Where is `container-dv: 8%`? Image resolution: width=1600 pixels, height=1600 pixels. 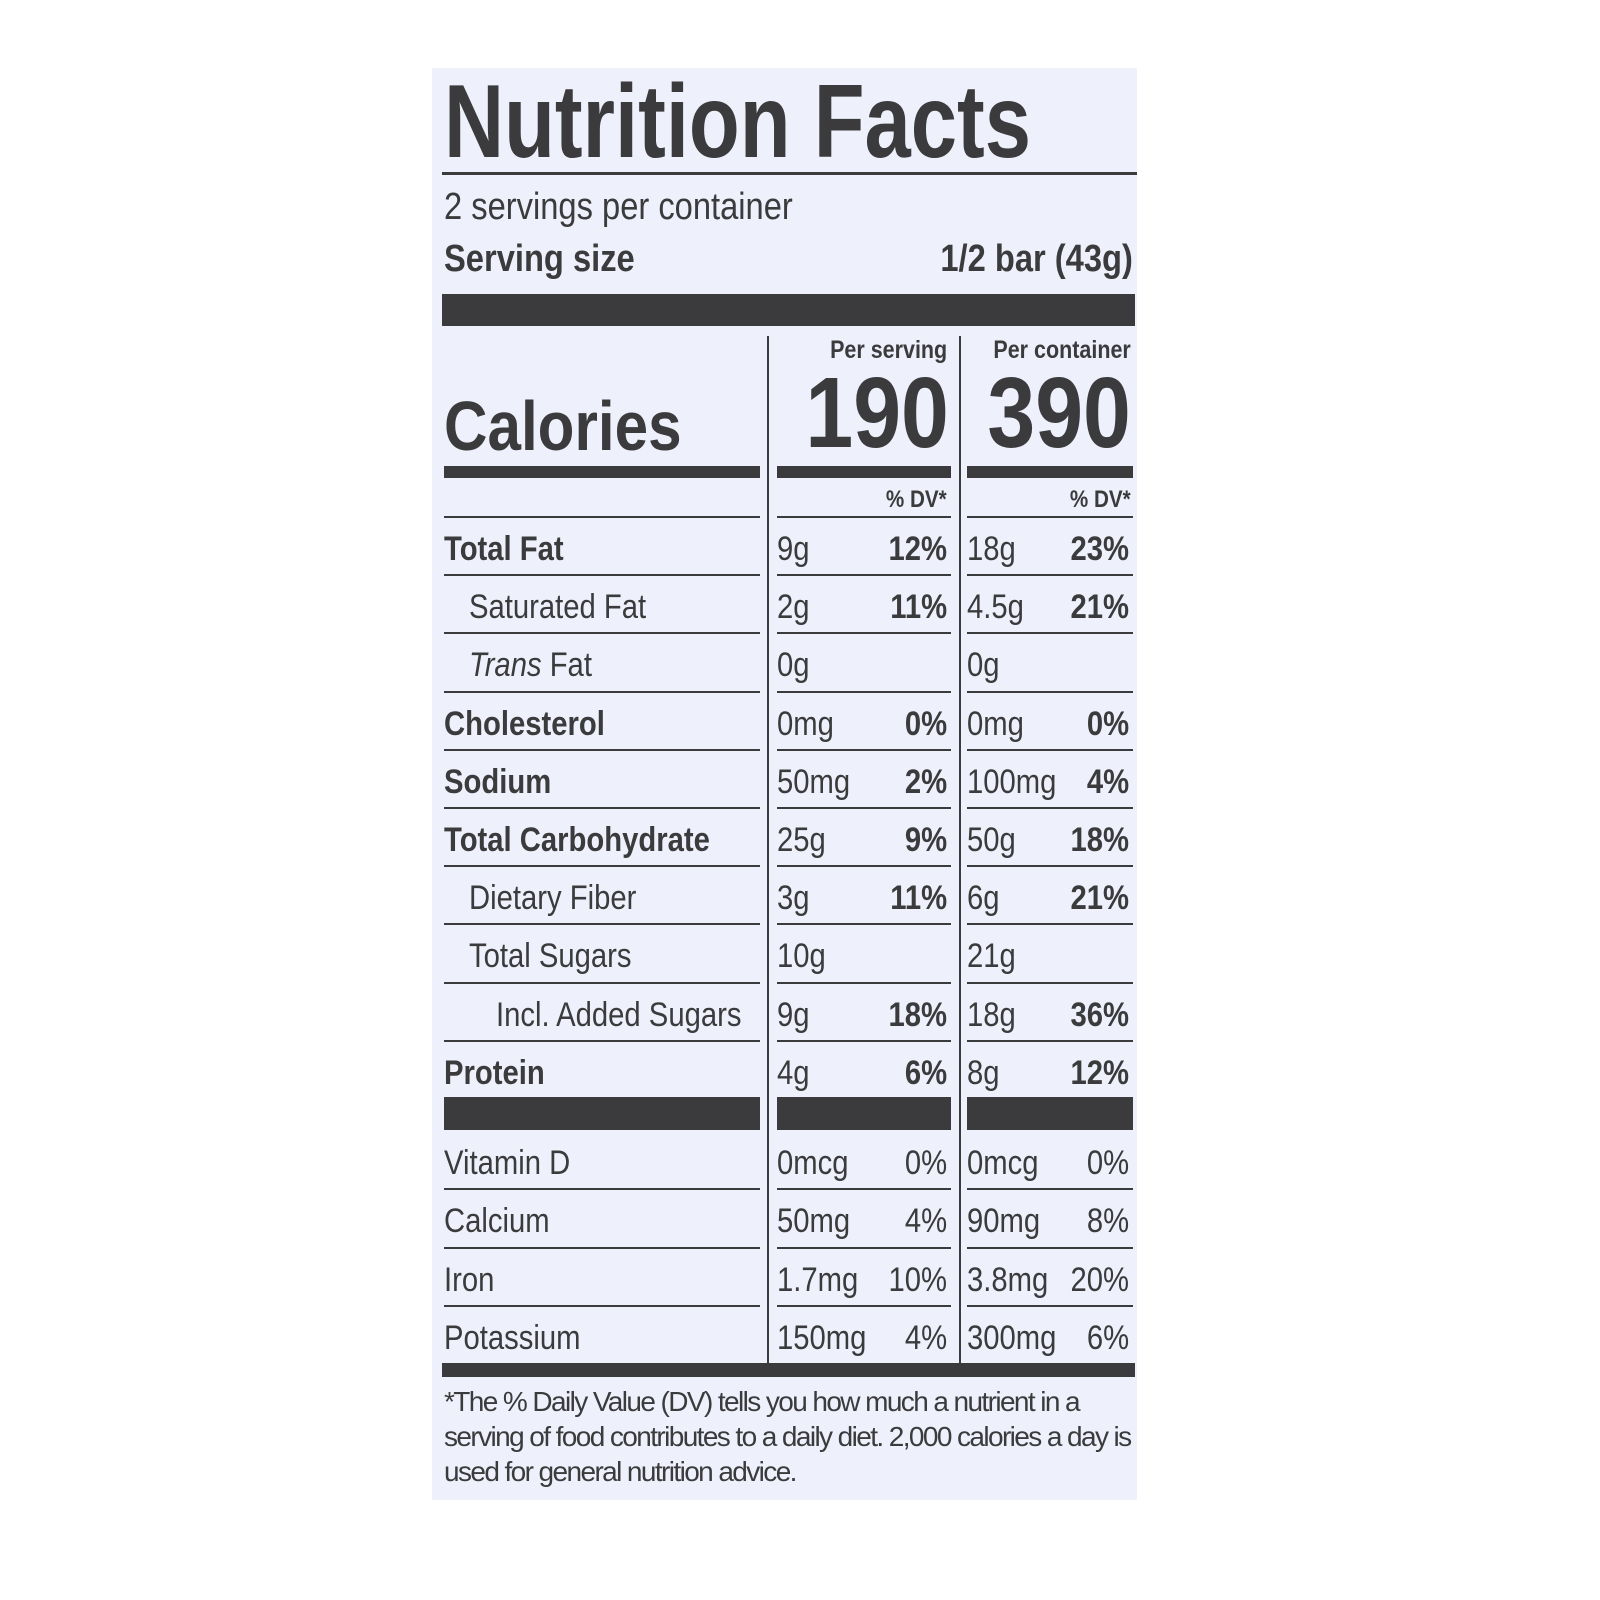 container-dv: 8% is located at coordinates (1107, 1221).